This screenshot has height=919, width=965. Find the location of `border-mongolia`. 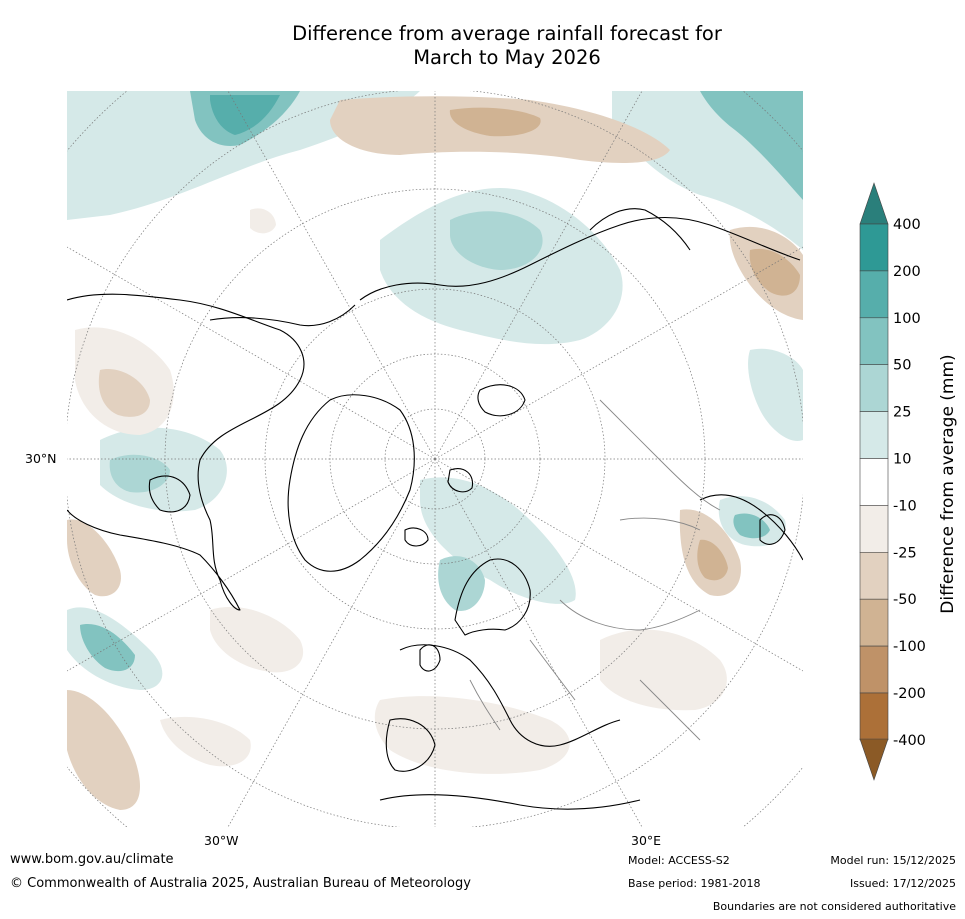

border-mongolia is located at coordinates (660, 524).